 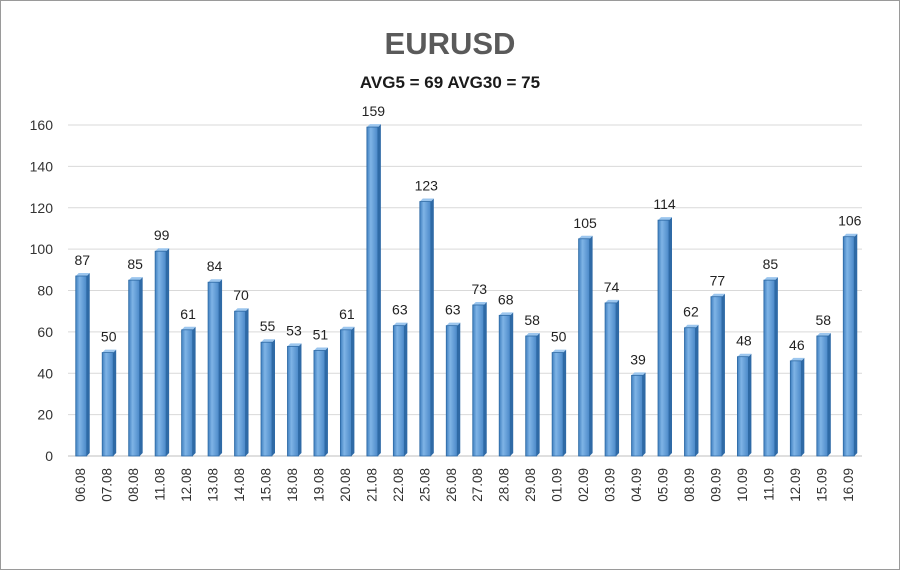 What do you see at coordinates (162, 235) in the screenshot?
I see `data-label: 99` at bounding box center [162, 235].